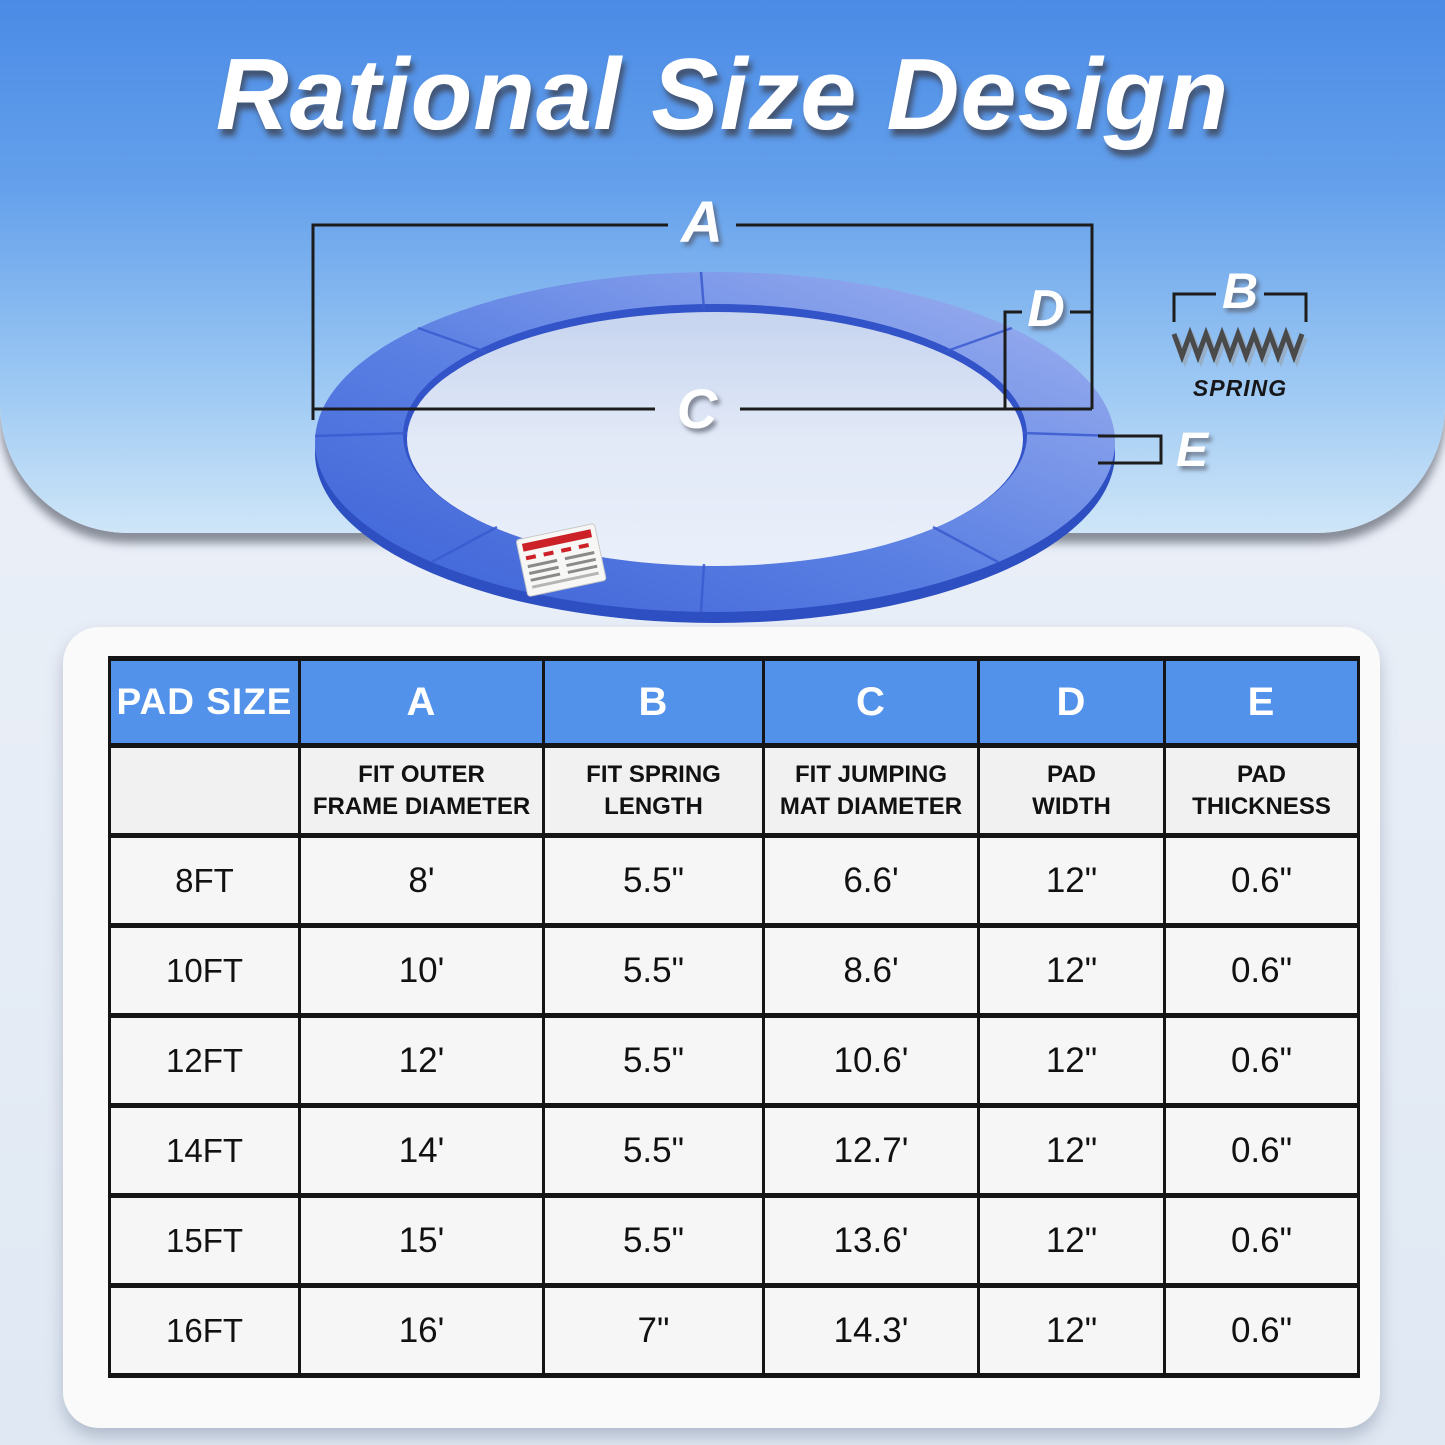  I want to click on size-value-cell: 16', so click(421, 1330).